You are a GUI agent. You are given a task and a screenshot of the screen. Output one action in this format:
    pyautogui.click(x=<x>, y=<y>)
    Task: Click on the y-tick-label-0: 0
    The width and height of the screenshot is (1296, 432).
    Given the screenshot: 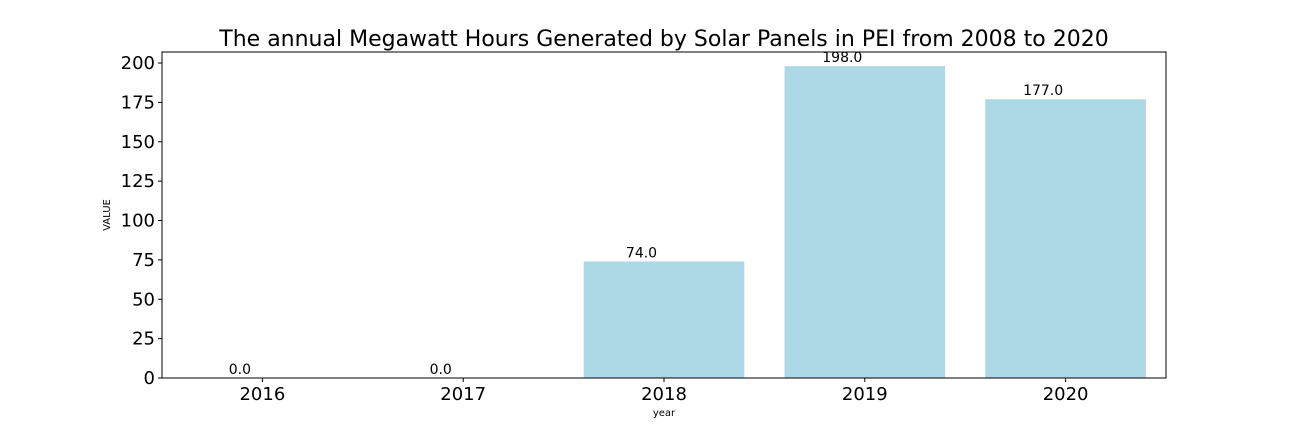 What is the action you would take?
    pyautogui.click(x=149, y=378)
    